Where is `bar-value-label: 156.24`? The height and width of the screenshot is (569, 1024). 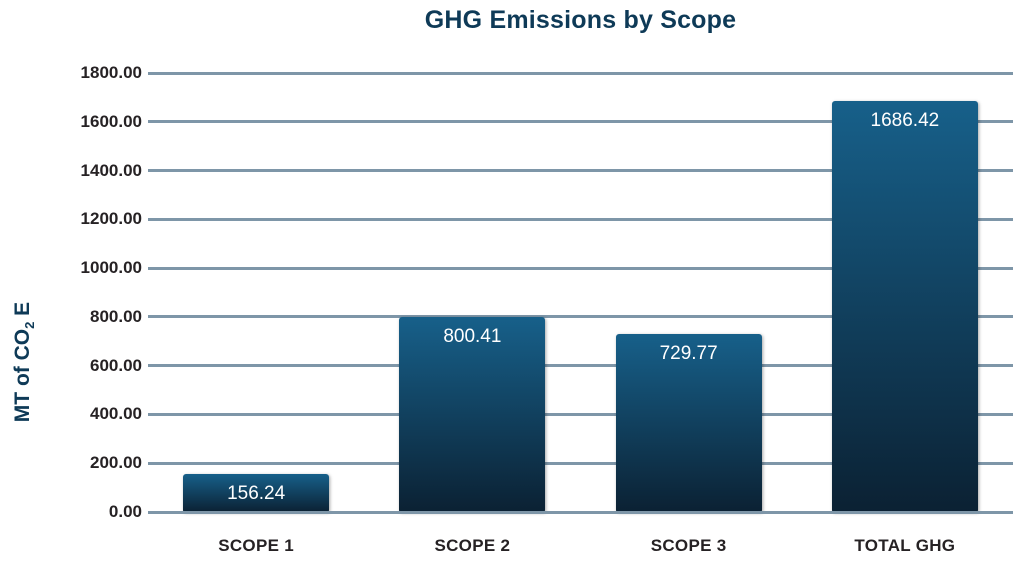 bar-value-label: 156.24 is located at coordinates (256, 493).